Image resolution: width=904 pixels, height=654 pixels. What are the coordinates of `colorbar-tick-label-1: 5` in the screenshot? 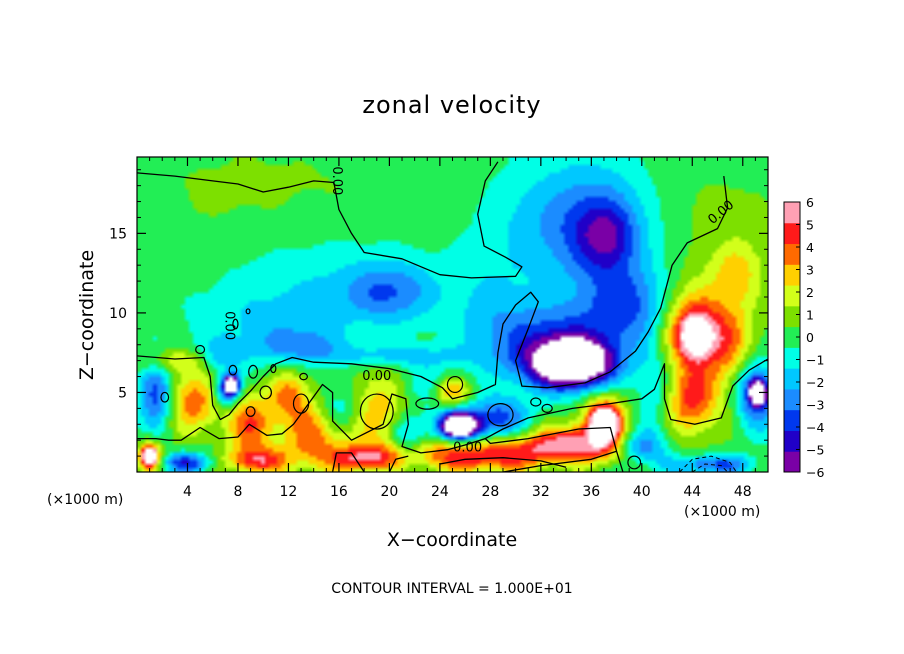 It's located at (810, 225).